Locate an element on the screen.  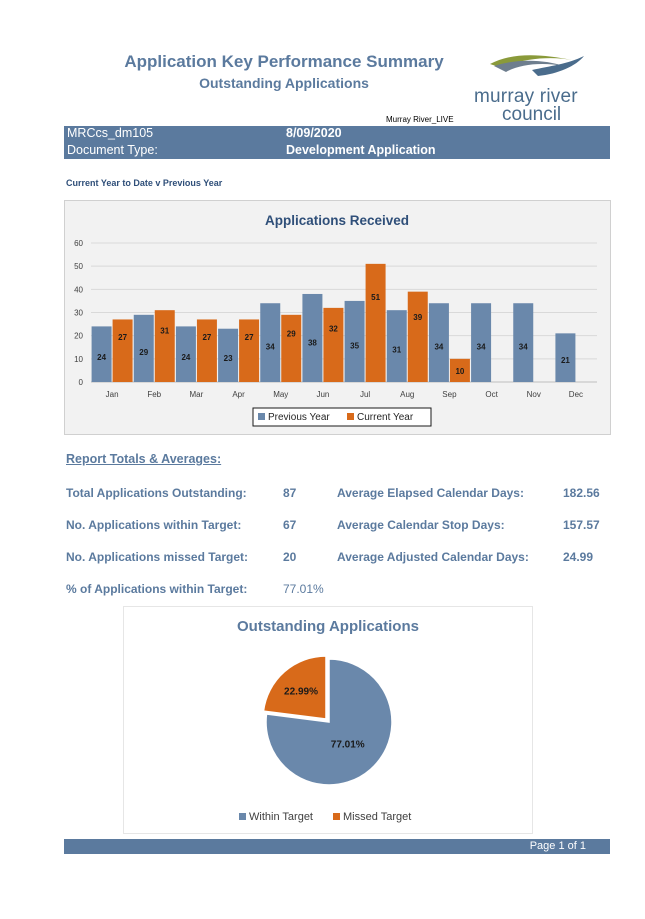
stat-label: No. Applications within Target: is located at coordinates (154, 525).